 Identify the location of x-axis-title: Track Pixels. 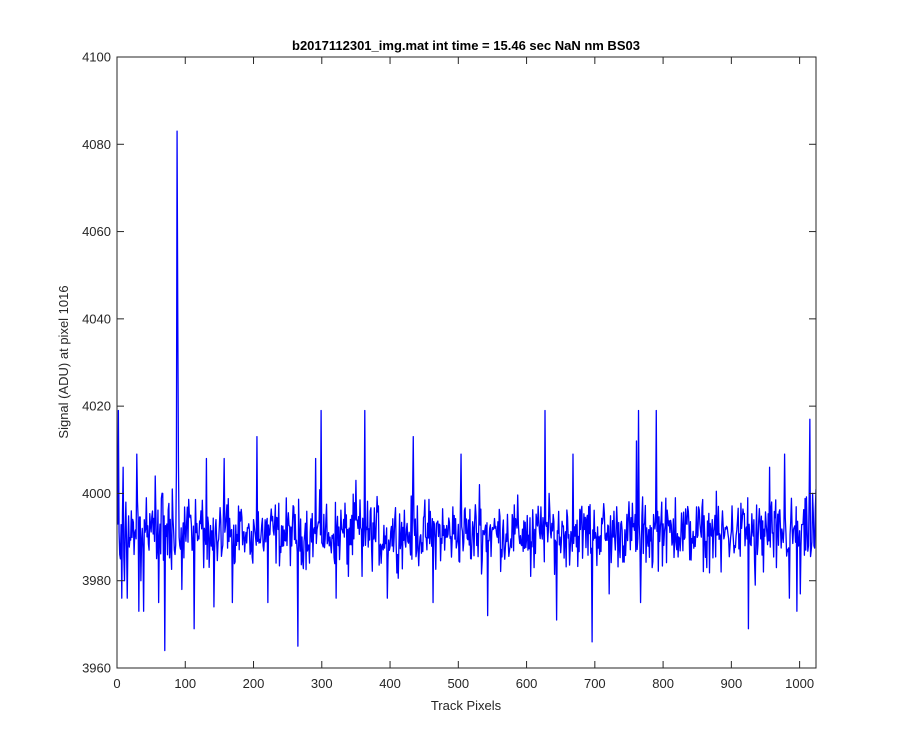
(466, 705).